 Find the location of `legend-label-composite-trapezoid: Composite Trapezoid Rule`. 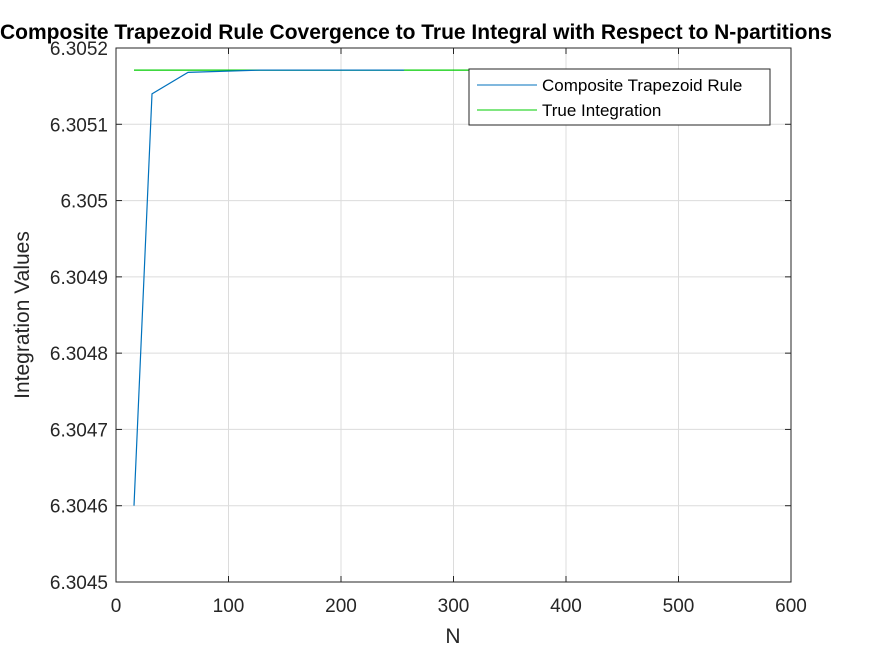

legend-label-composite-trapezoid: Composite Trapezoid Rule is located at coordinates (642, 85).